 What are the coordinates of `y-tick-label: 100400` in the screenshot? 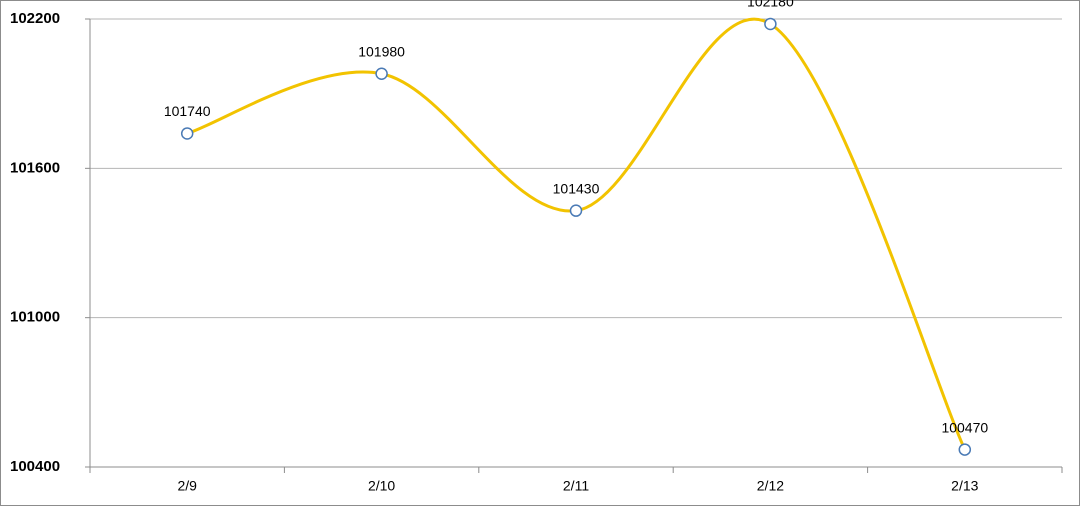 It's located at (35, 466).